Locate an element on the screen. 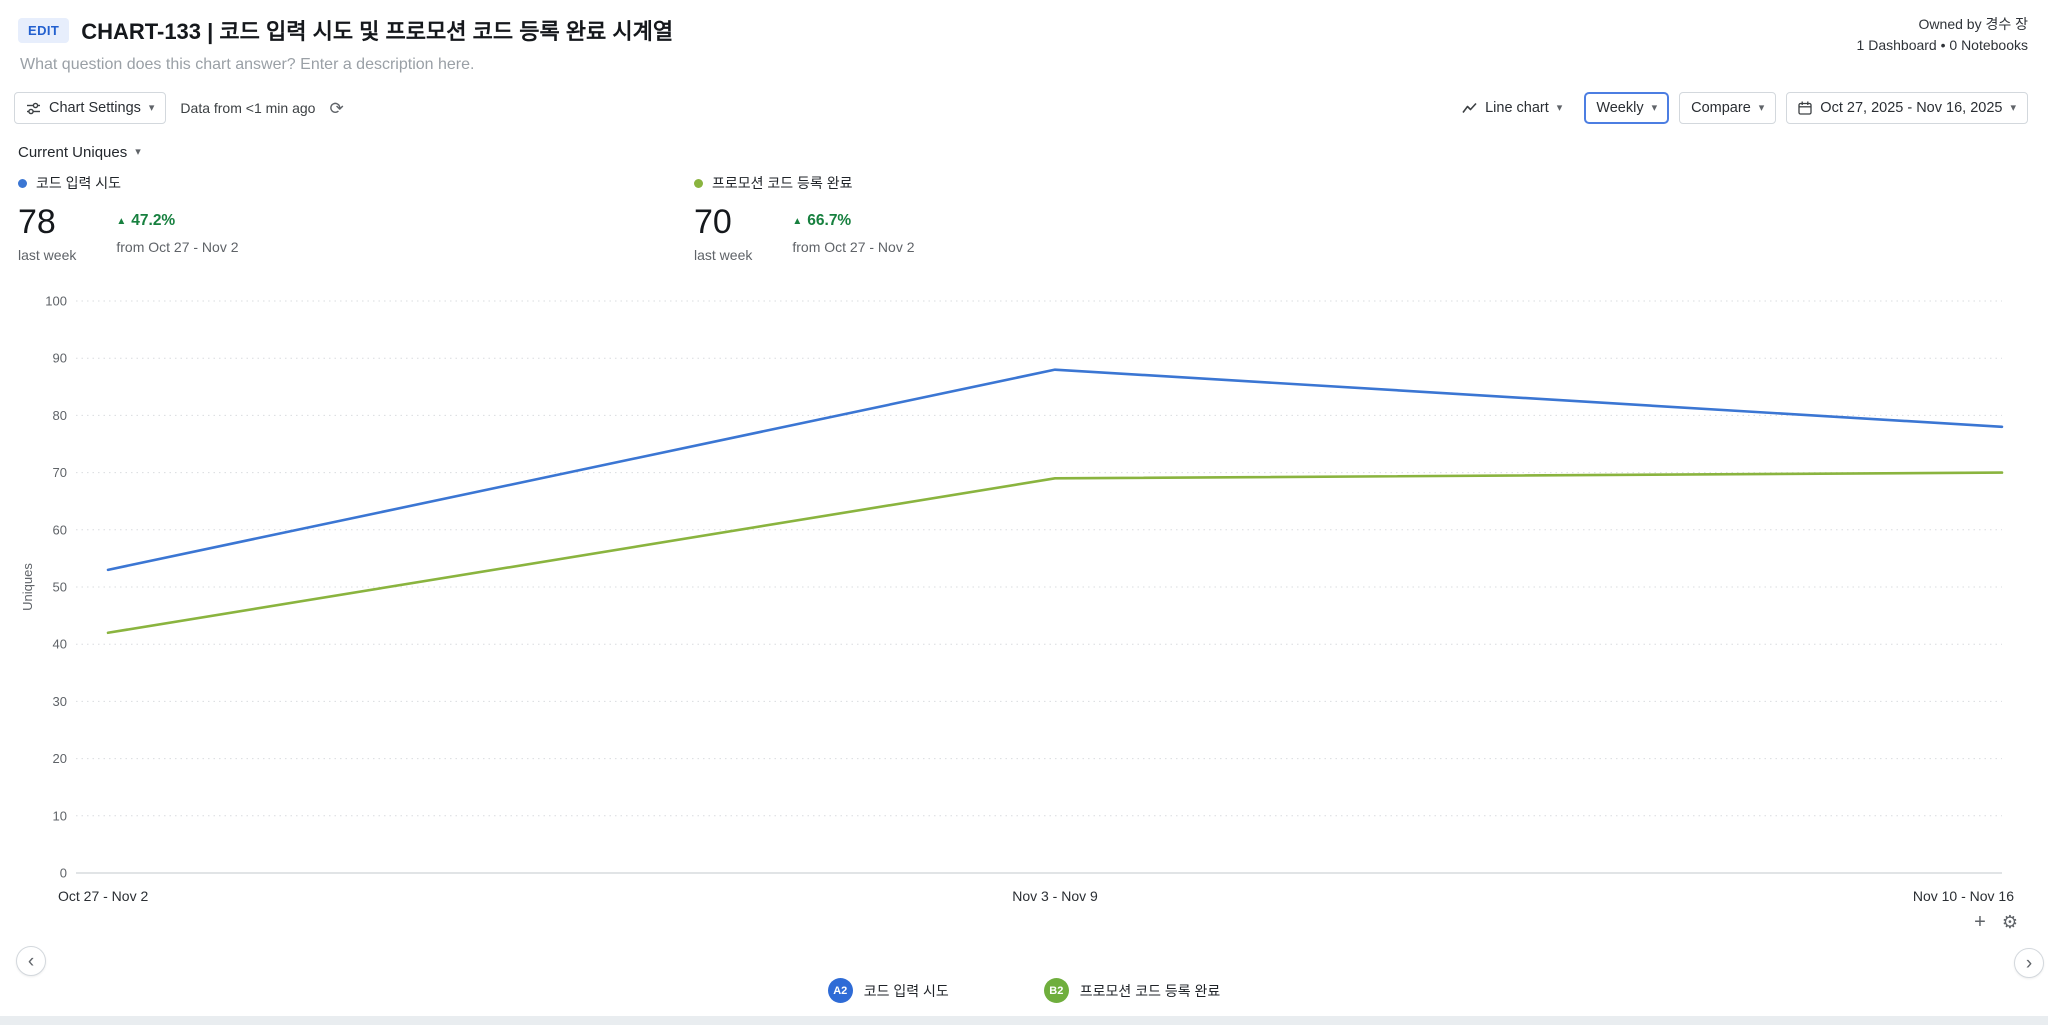 Image resolution: width=2048 pixels, height=1025 pixels. svg-text: 10 is located at coordinates (60, 815).